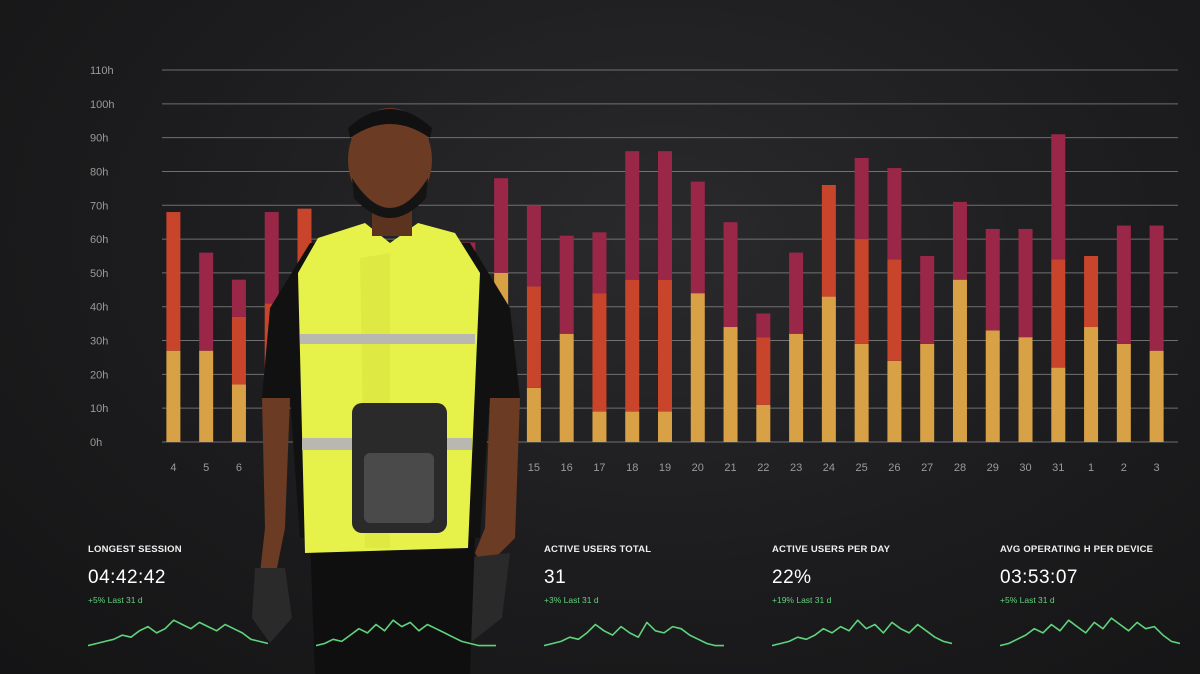  I want to click on kpi-delta: +3% Last 31 d, so click(571, 600).